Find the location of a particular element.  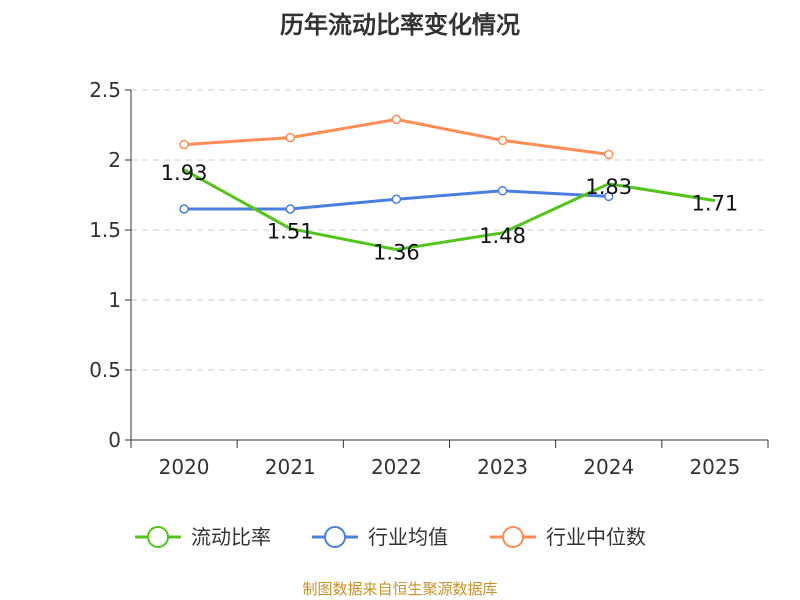

chart-title: 历年流动比率变化情况 is located at coordinates (400, 25).